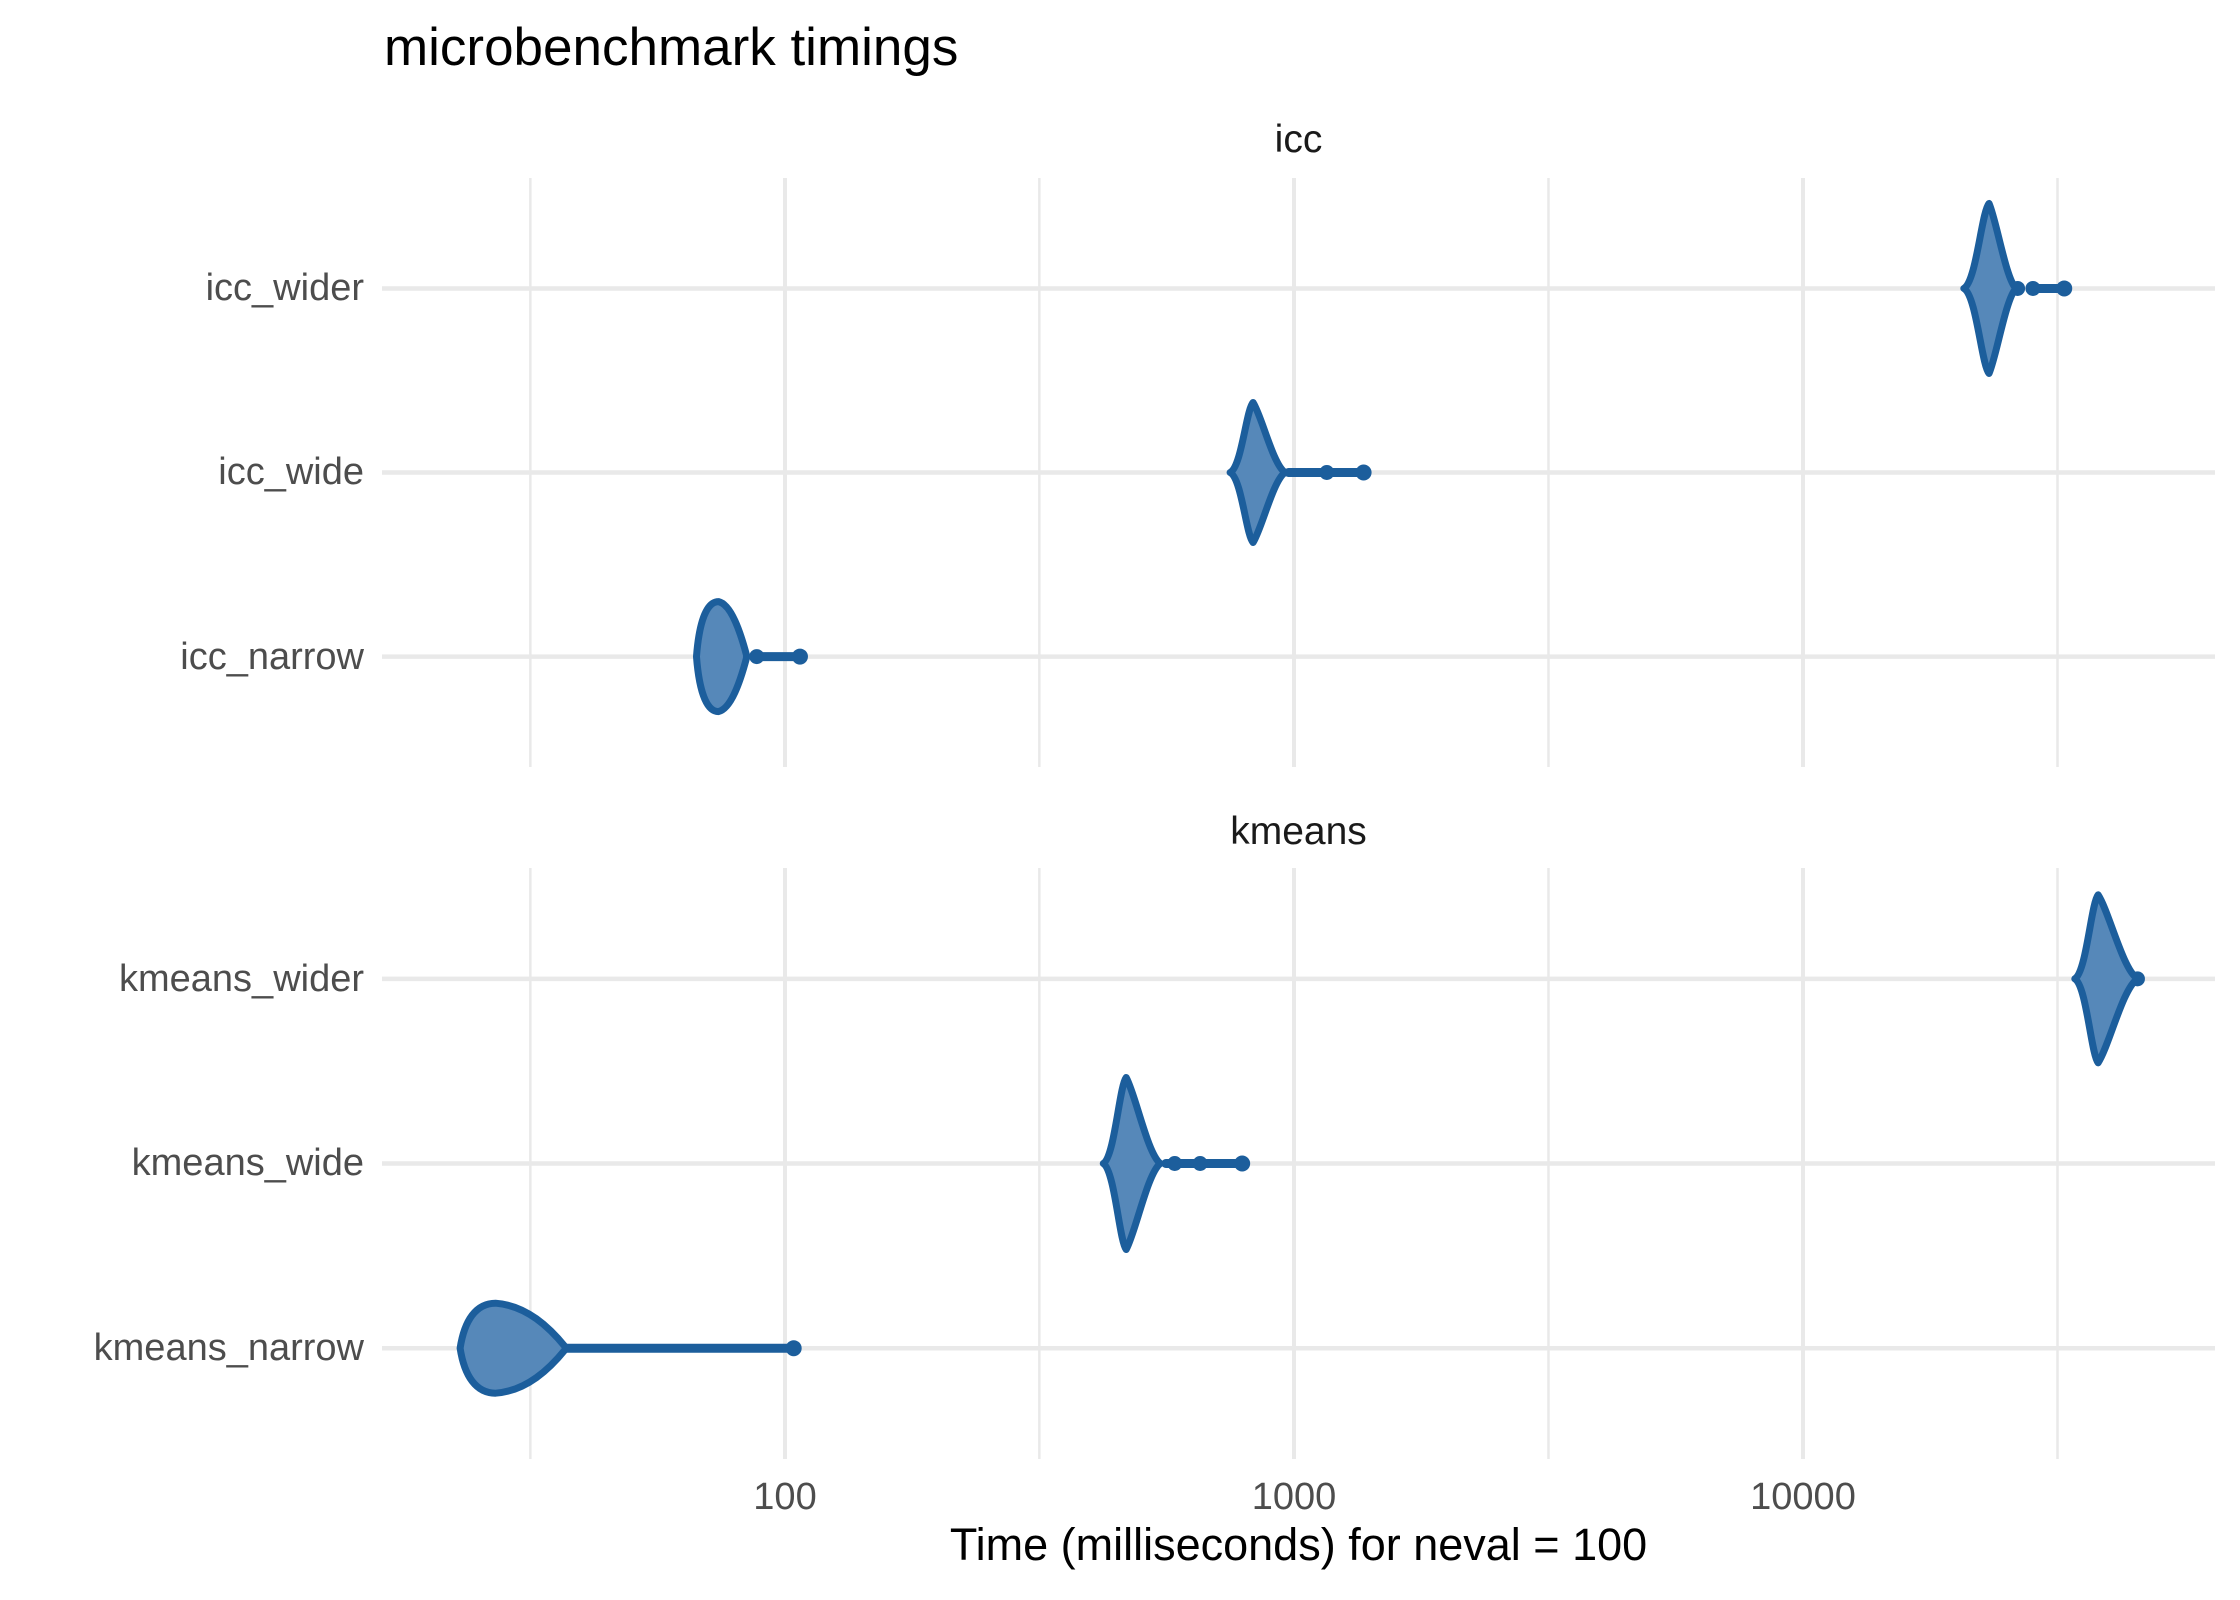 The width and height of the screenshot is (2240, 1600). I want to click on y-axis-label-icc-narrow: icc_narrow, so click(272, 657).